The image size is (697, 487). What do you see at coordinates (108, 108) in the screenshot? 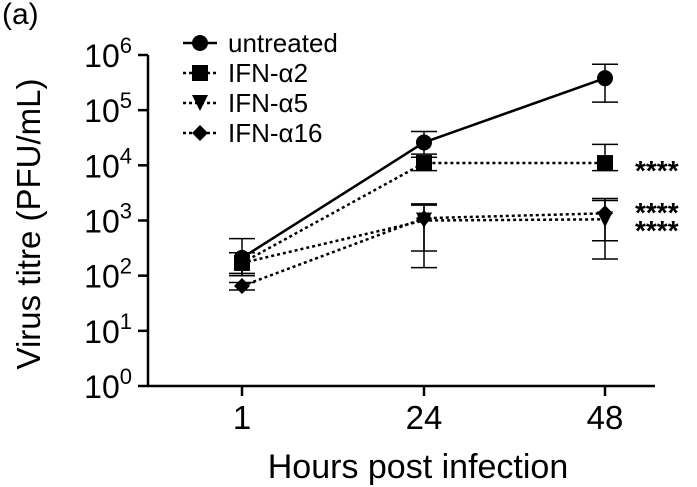
I see `y-tick-label: 10⁵` at bounding box center [108, 108].